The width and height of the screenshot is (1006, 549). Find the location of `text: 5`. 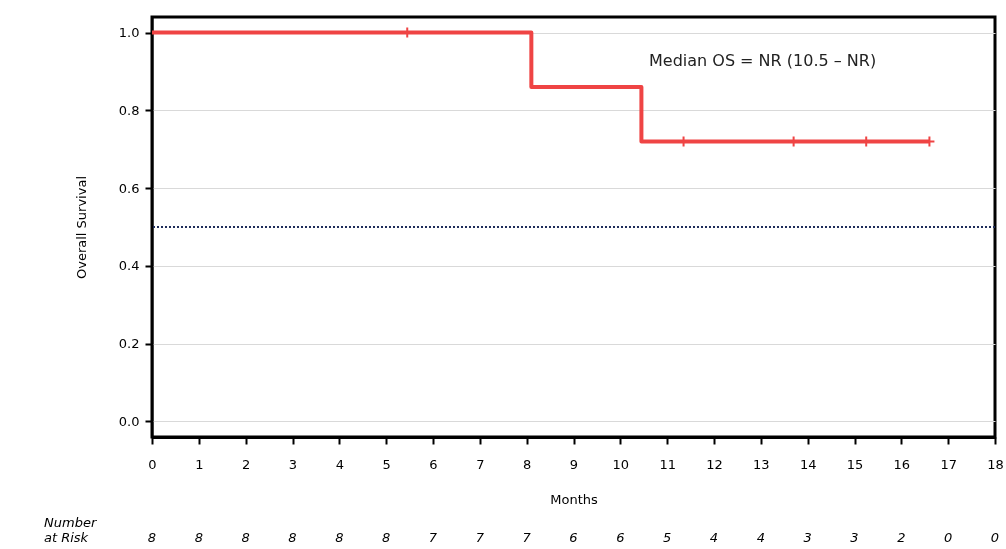

text: 5 is located at coordinates (667, 537).